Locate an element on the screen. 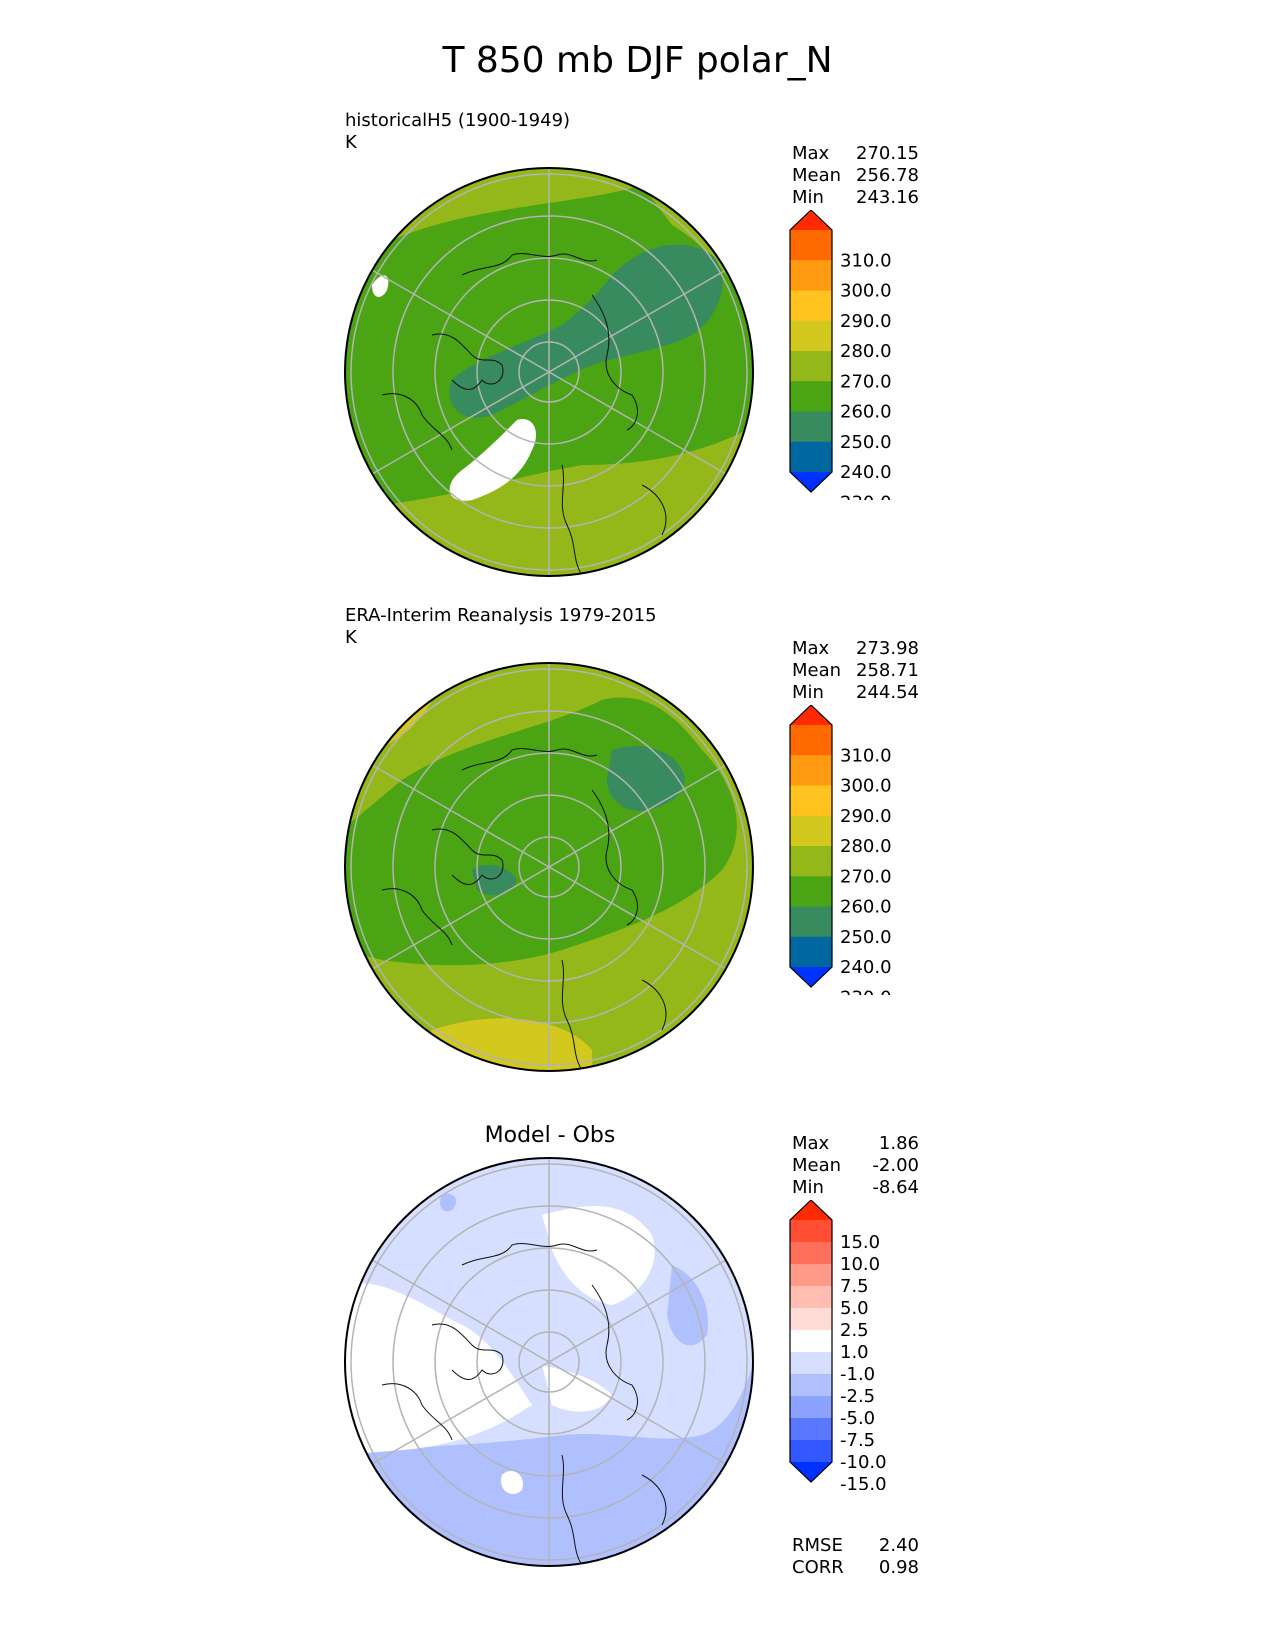  obs-stats: Max 273.98 Mean 258.71 Min 244.54 is located at coordinates (855, 671).